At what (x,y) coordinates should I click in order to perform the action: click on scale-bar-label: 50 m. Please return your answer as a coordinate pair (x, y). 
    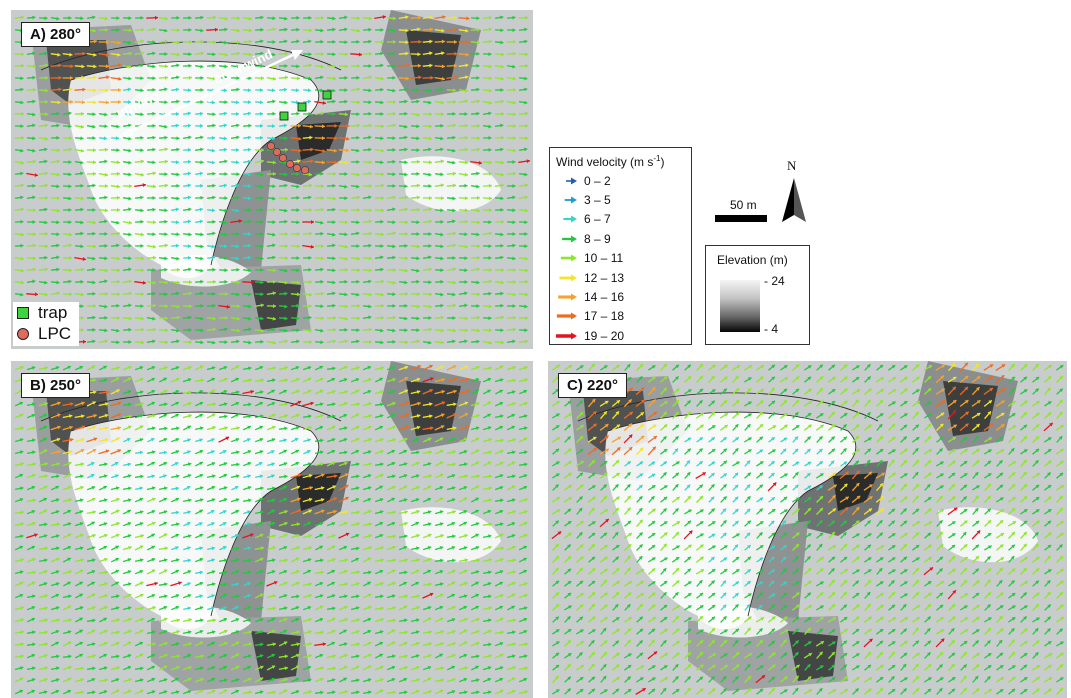
    Looking at the image, I should click on (743, 205).